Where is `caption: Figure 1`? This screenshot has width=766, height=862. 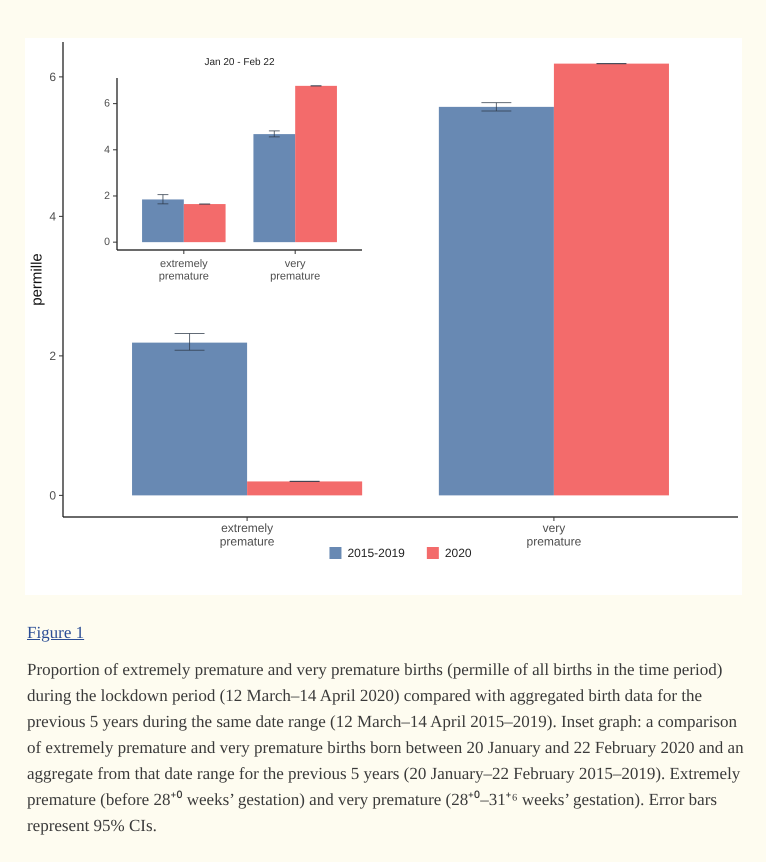
caption: Figure 1 is located at coordinates (55, 632).